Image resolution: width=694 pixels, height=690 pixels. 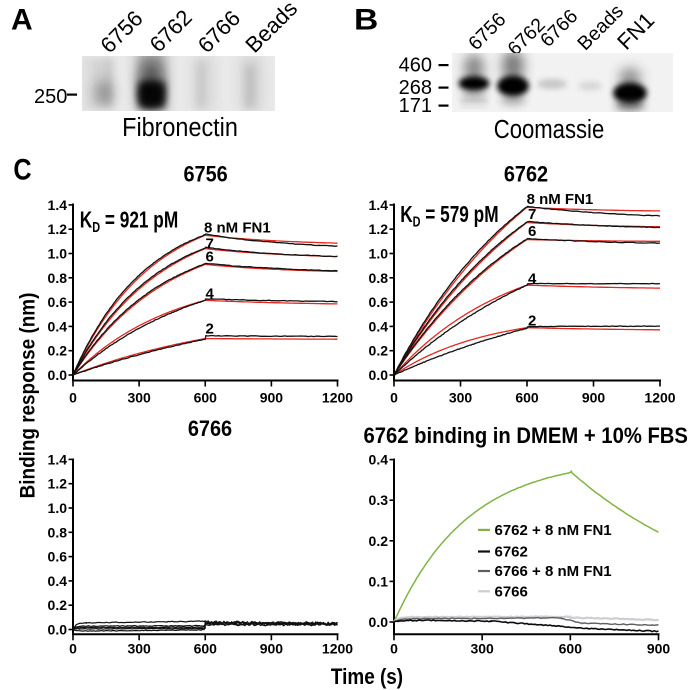 What do you see at coordinates (28, 396) in the screenshot?
I see `svg-text: Binding response (nm)` at bounding box center [28, 396].